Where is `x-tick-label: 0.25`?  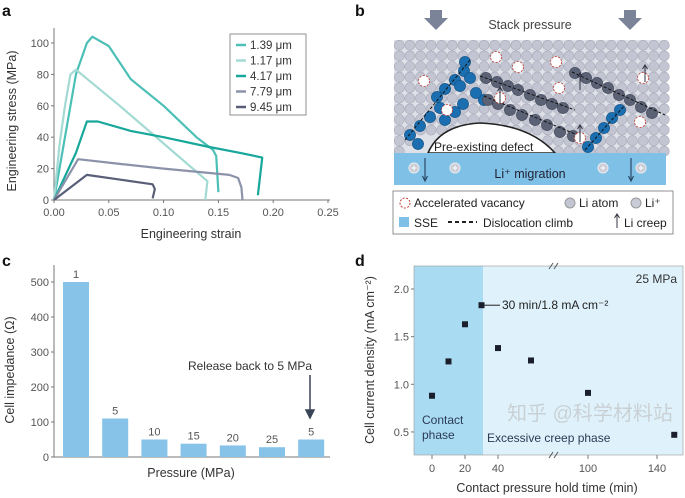
x-tick-label: 0.25 is located at coordinates (327, 213).